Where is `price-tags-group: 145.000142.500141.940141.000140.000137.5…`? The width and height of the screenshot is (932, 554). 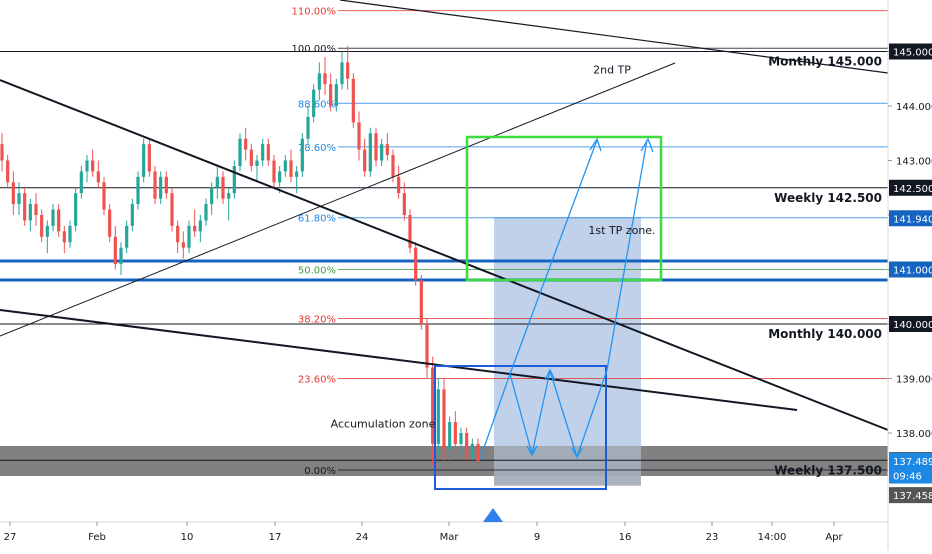
price-tags-group: 145.000142.500141.940141.000140.000137.5… is located at coordinates (910, 273).